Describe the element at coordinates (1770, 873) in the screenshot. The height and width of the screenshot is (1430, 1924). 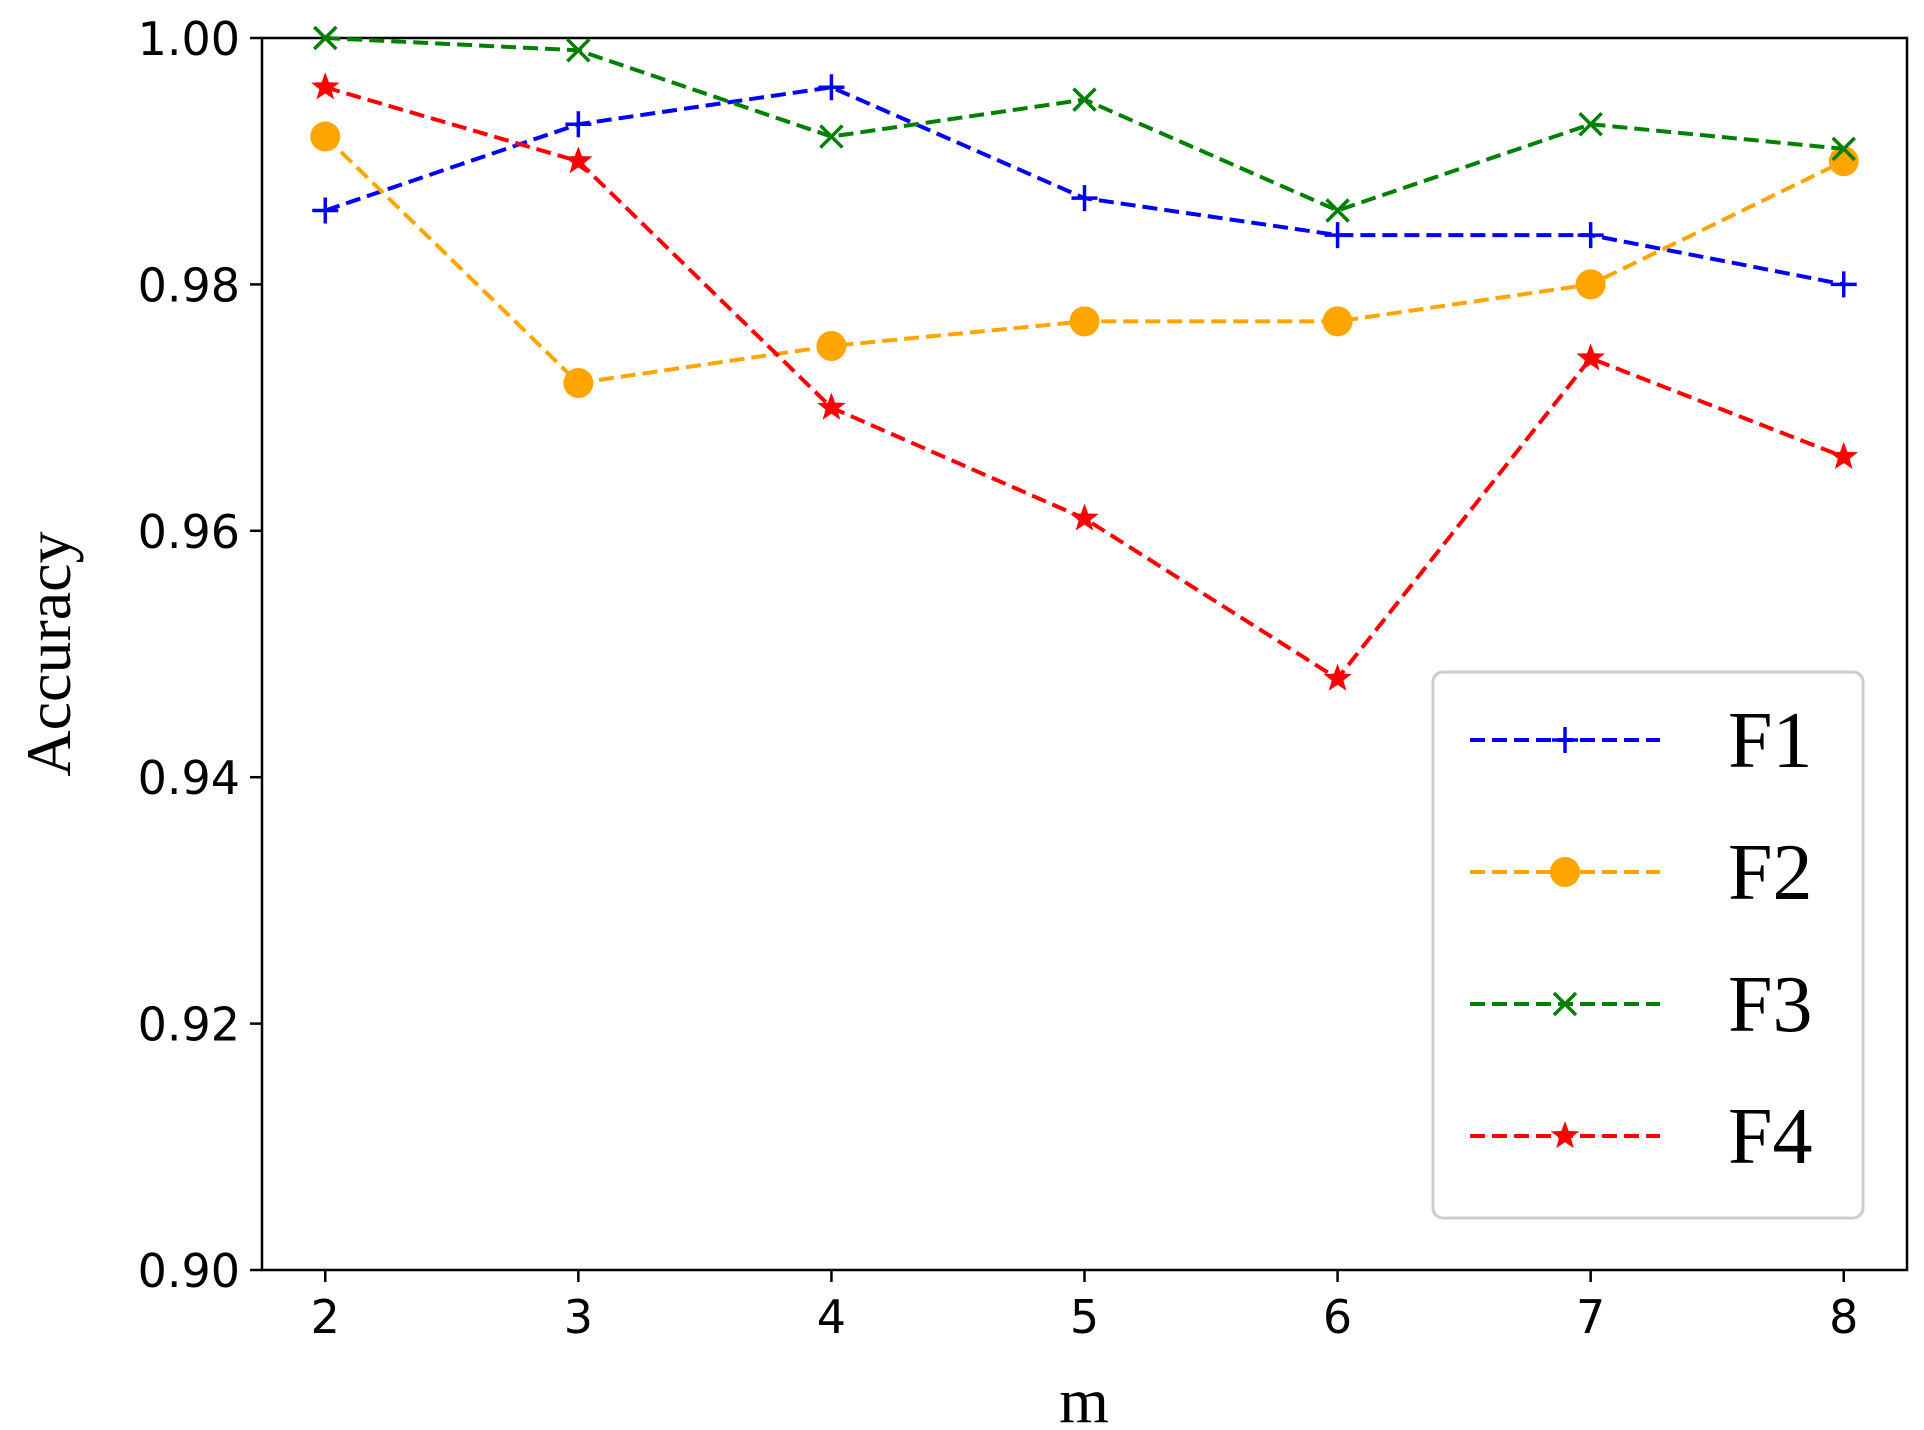
I see `legend-label-f2: F2` at that location.